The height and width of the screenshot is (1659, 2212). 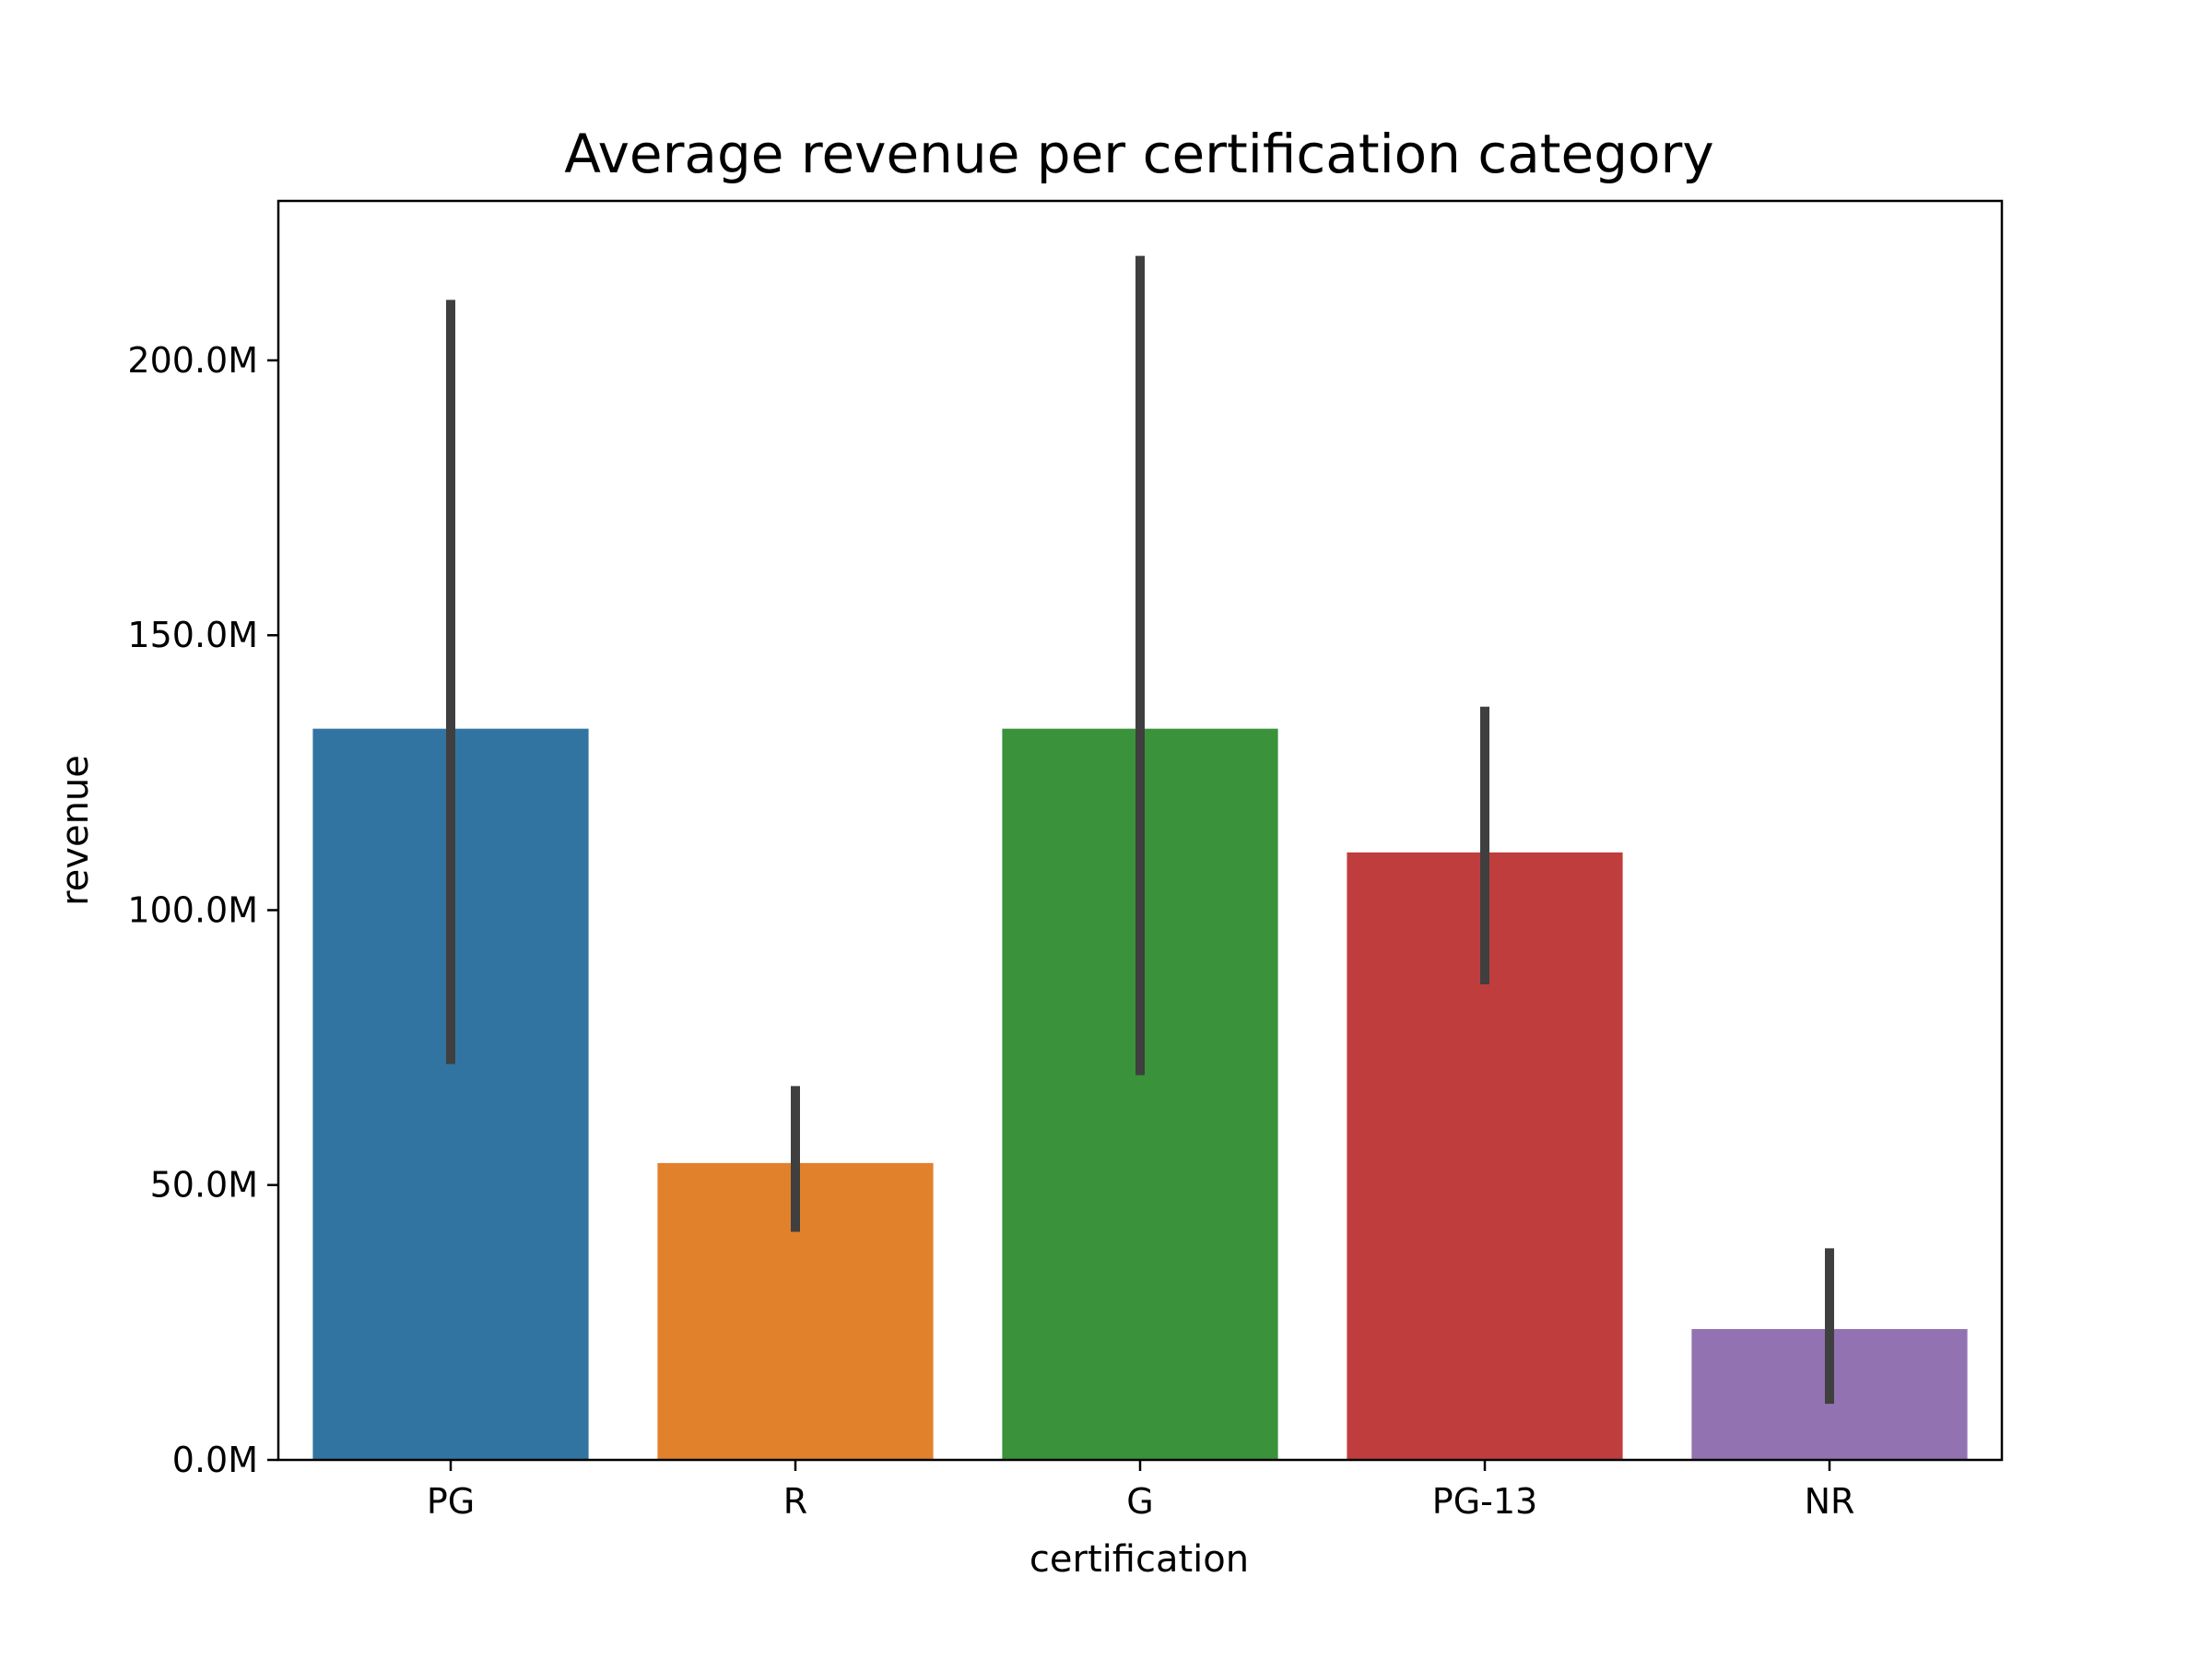 What do you see at coordinates (215, 1460) in the screenshot?
I see `y-tick-label: 0.0M` at bounding box center [215, 1460].